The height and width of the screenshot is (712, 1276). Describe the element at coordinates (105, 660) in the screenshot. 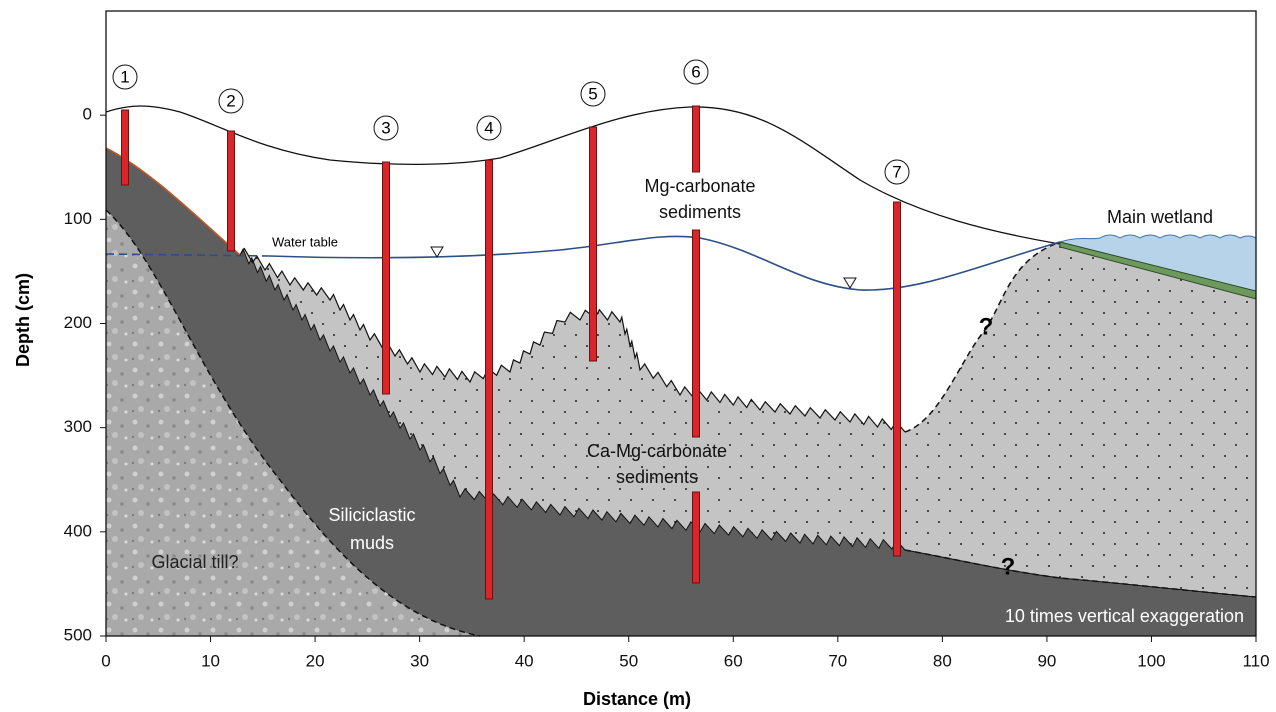

I see `x-tick-label: 0` at that location.